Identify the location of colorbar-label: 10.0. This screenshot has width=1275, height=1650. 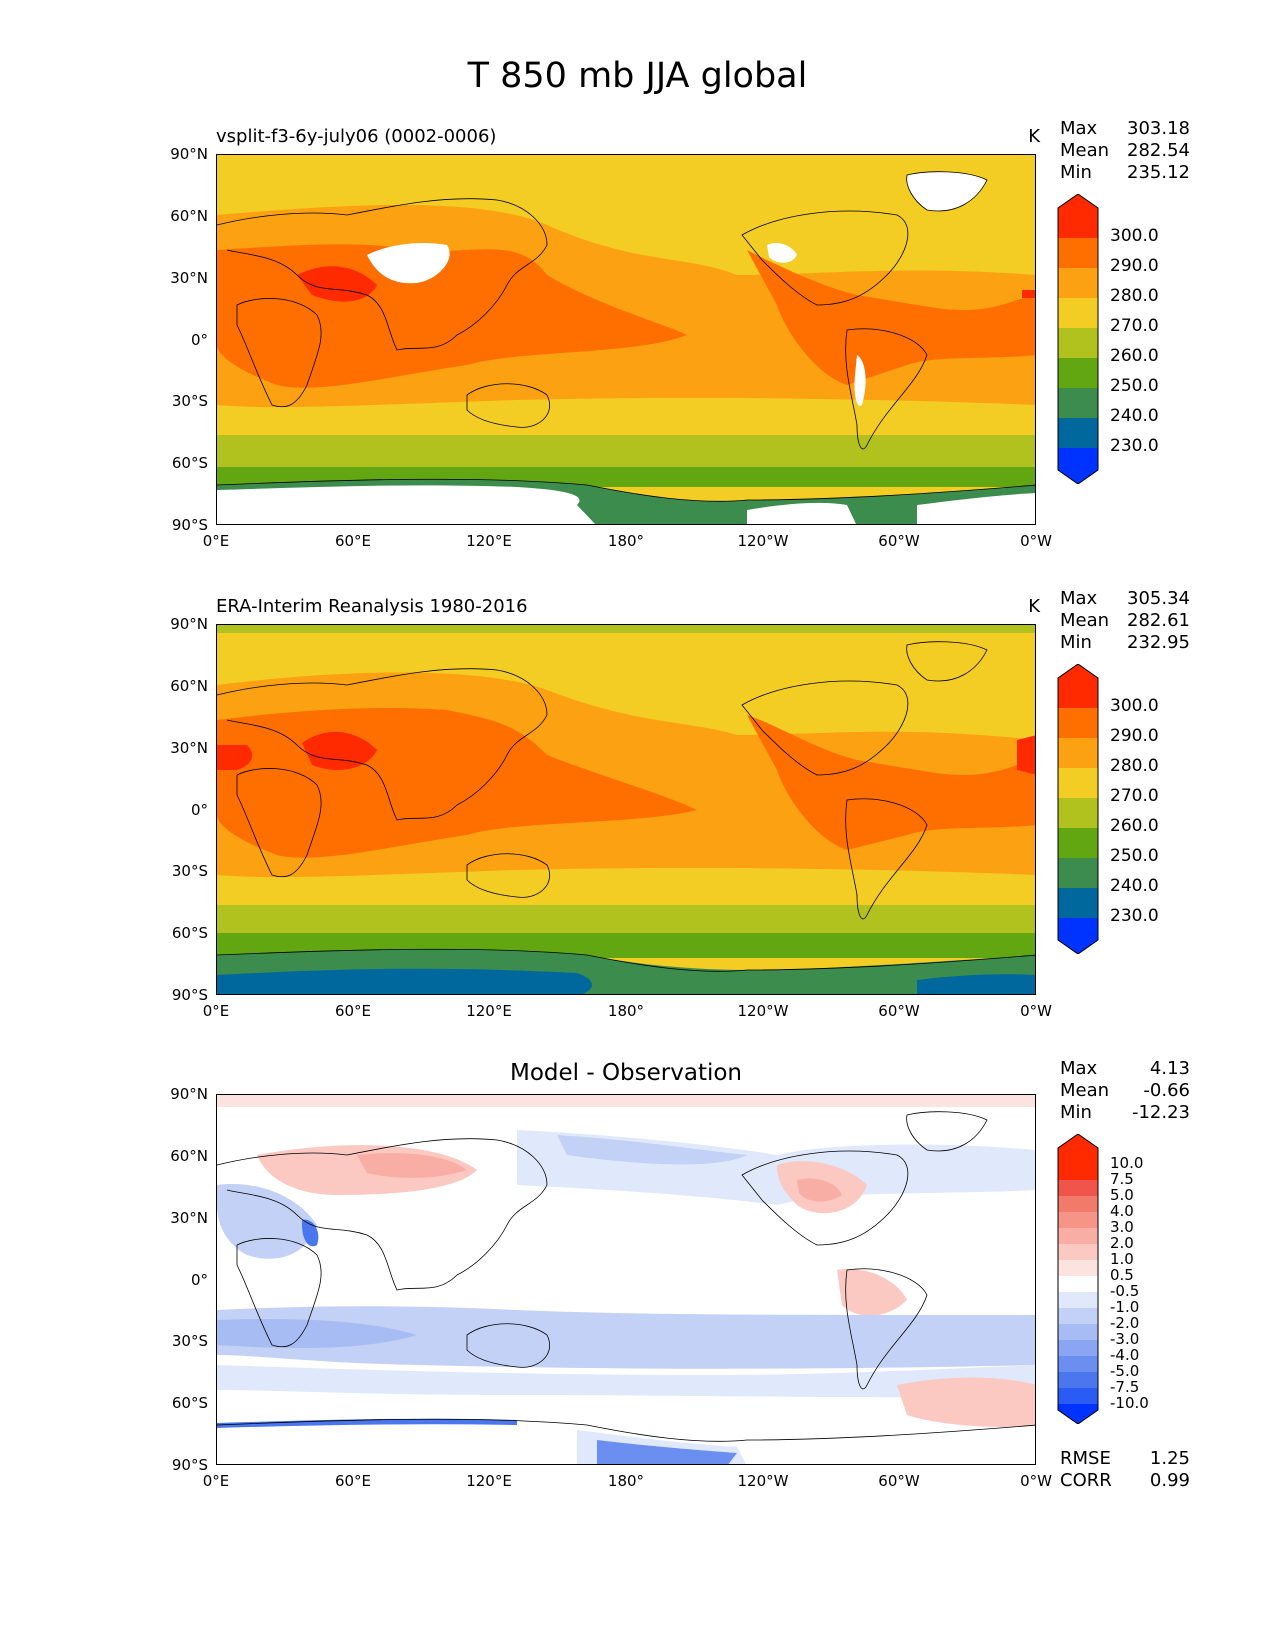
(1127, 1163).